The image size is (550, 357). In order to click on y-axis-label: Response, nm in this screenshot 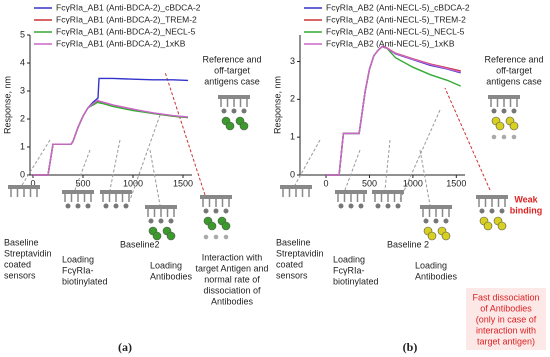, I will do `click(7, 105)`.